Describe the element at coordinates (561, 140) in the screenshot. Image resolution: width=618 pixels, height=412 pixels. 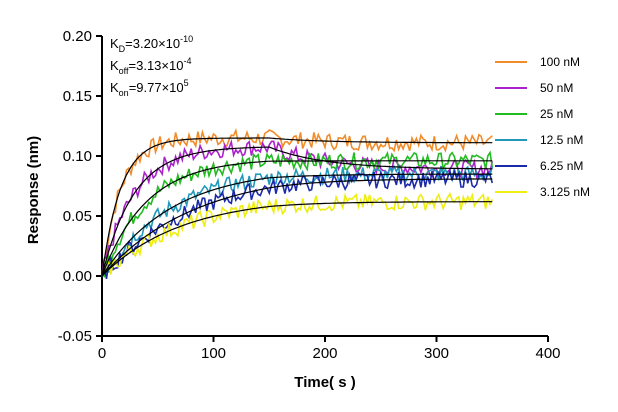
I see `legend-label: 12.5 nM` at that location.